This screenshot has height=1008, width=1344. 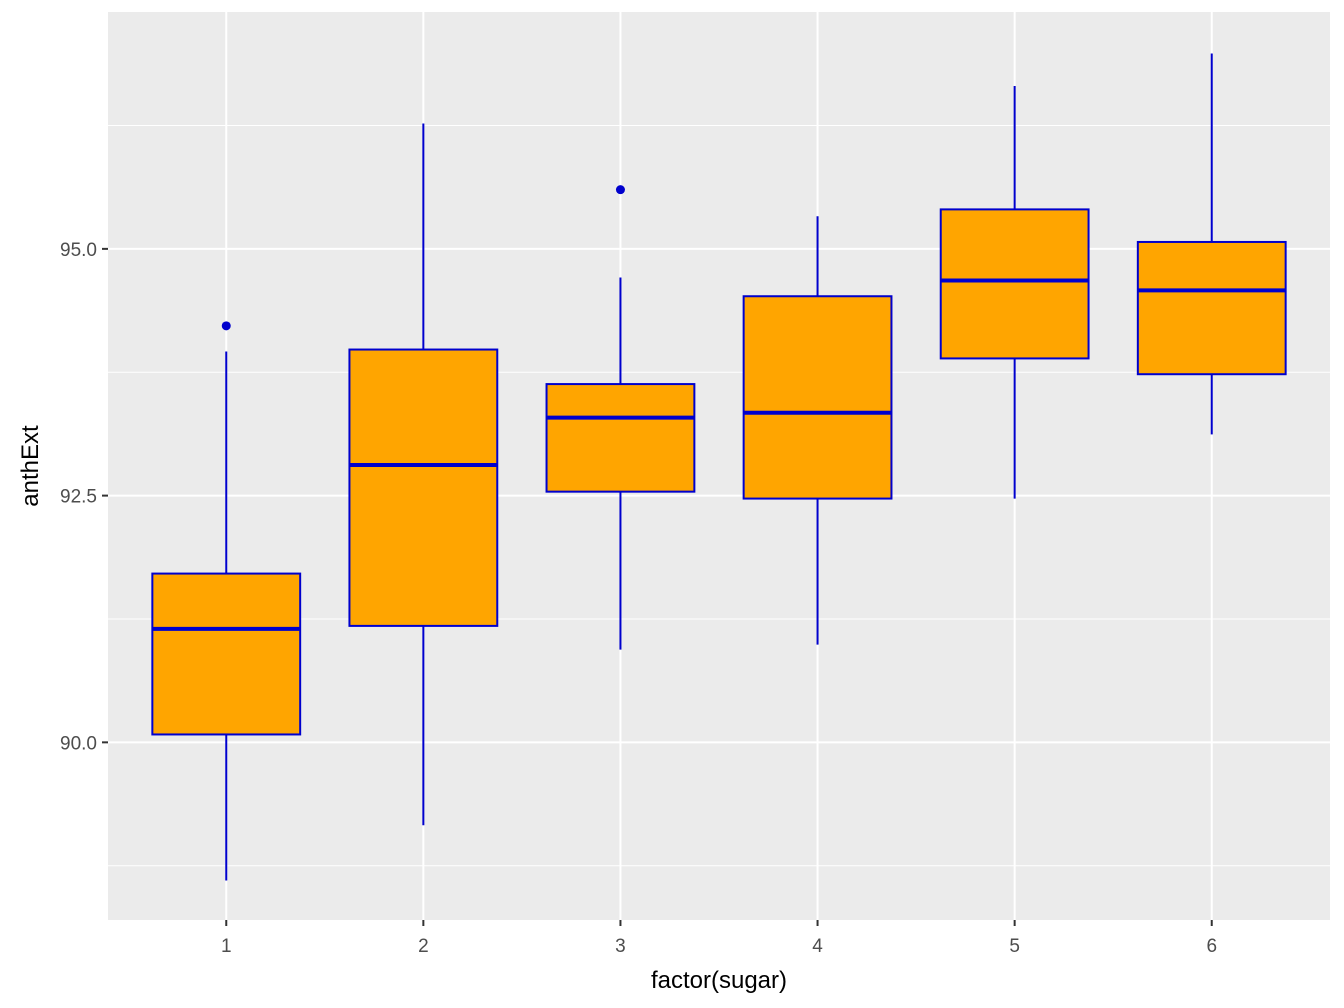 What do you see at coordinates (719, 938) in the screenshot?
I see `x-axis: 1 2 3 4 5 6` at bounding box center [719, 938].